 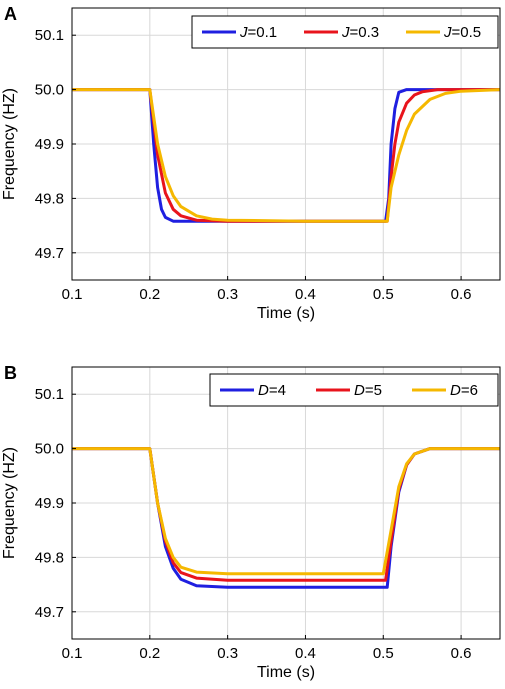 What do you see at coordinates (368, 390) in the screenshot?
I see `legend-entry-label: D=5` at bounding box center [368, 390].